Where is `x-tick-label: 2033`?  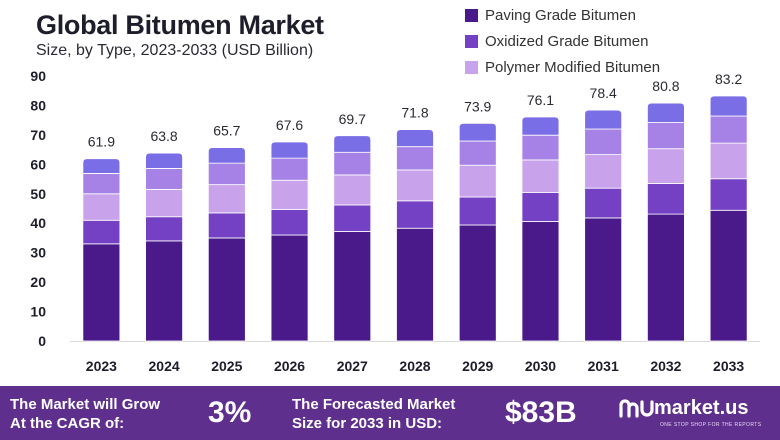 x-tick-label: 2033 is located at coordinates (728, 366).